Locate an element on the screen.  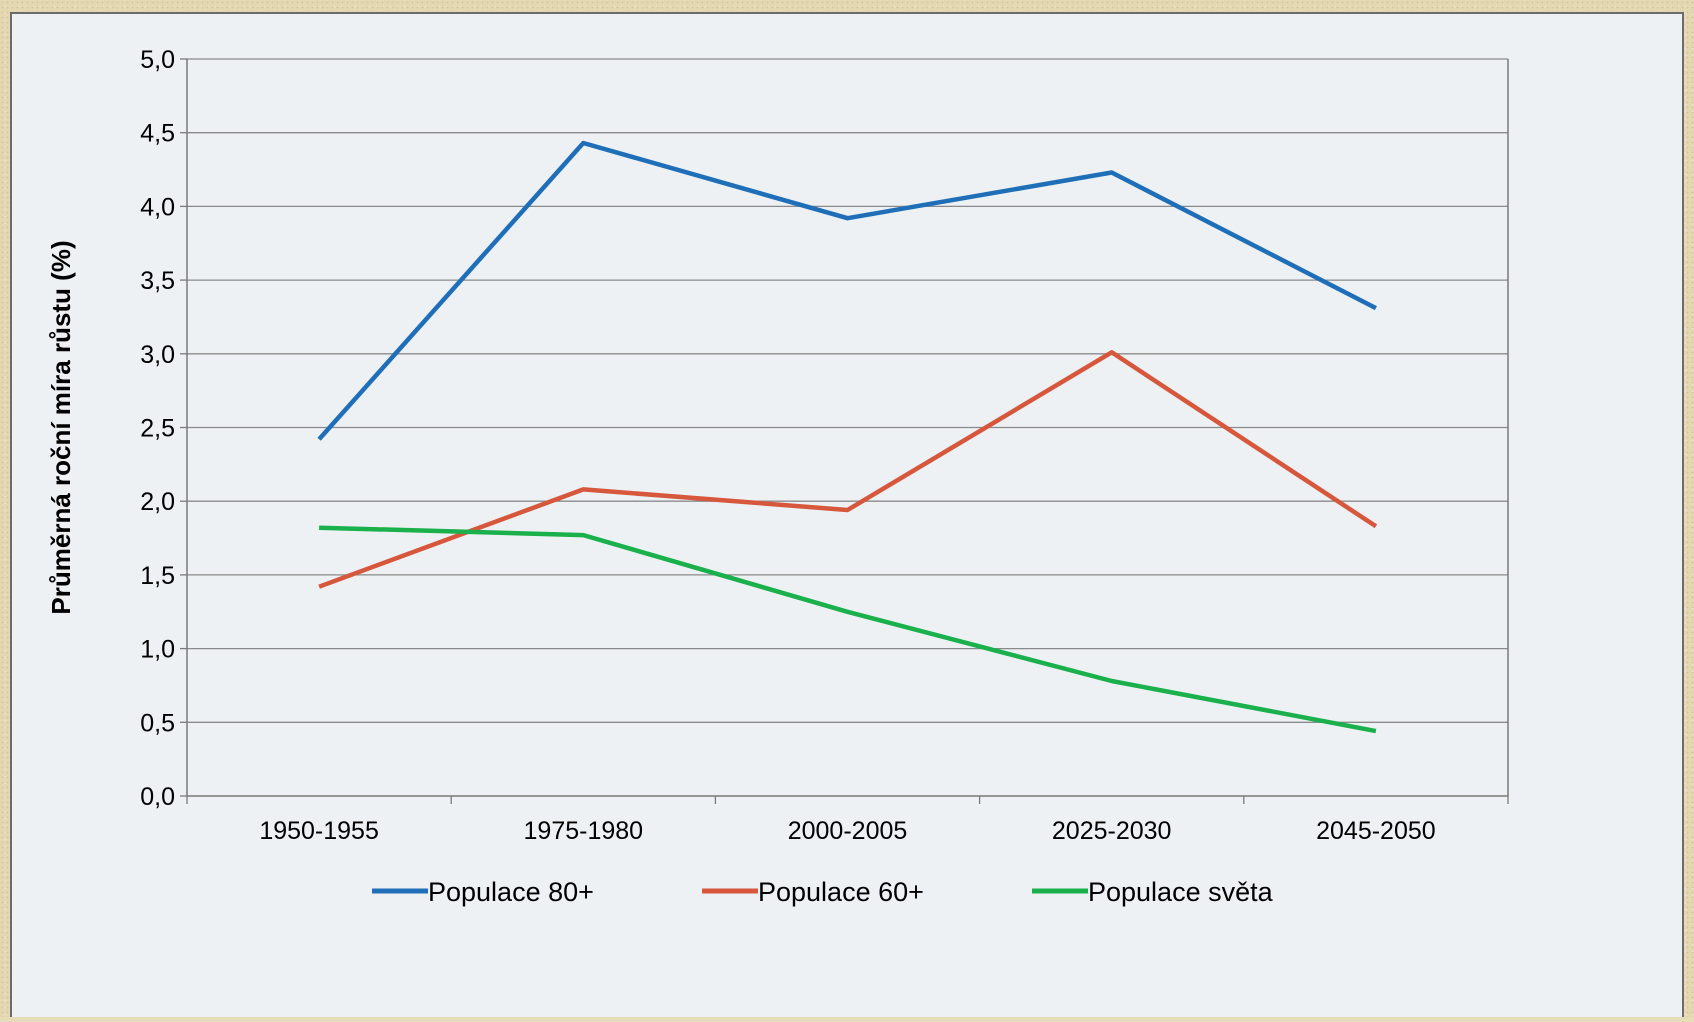
y-tick-label: 2,0 is located at coordinates (157, 502).